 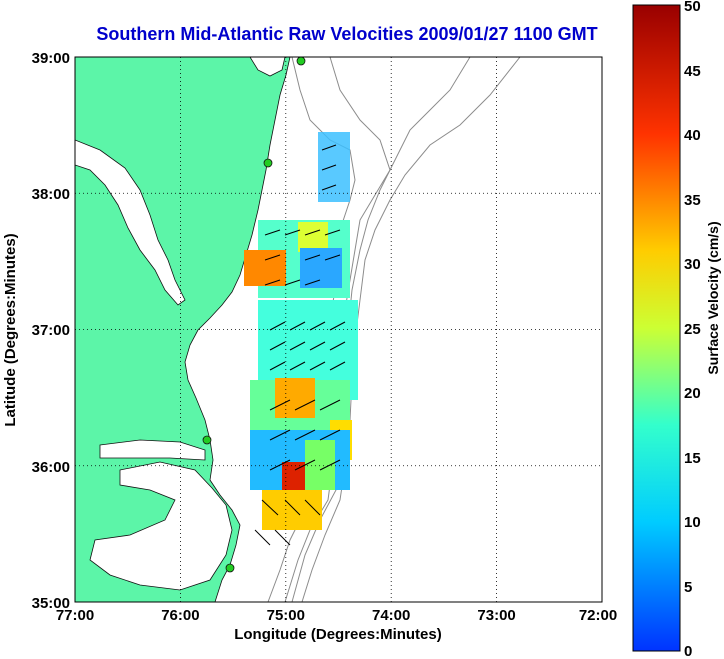 I want to click on pamlico-sound, so click(x=161, y=526).